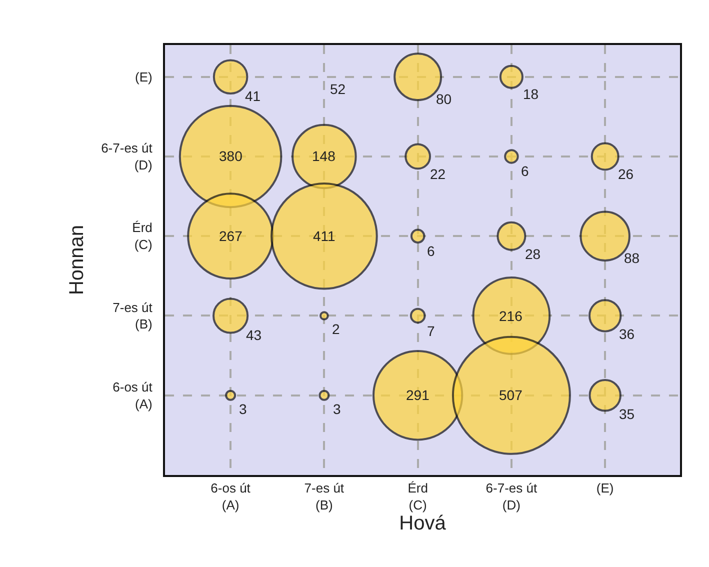  I want to click on x-tick-label: (E), so click(605, 488).